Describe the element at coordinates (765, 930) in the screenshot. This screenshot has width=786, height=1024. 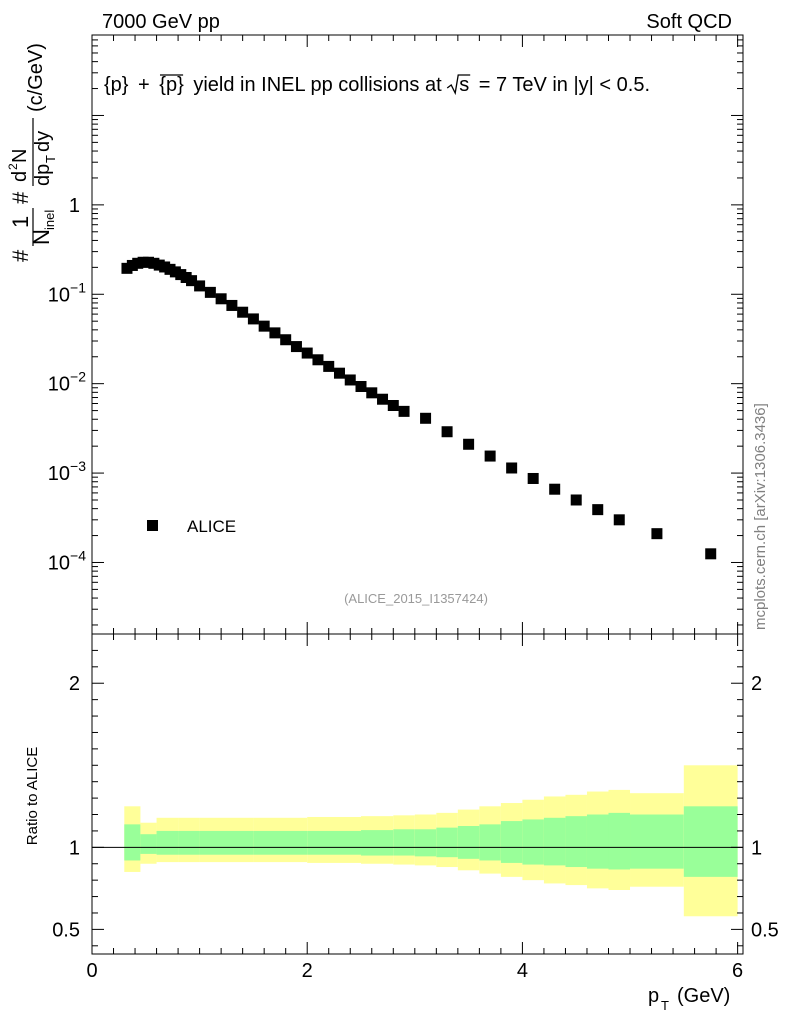
I see `ratio-tick-label-right-0: 0.5` at that location.